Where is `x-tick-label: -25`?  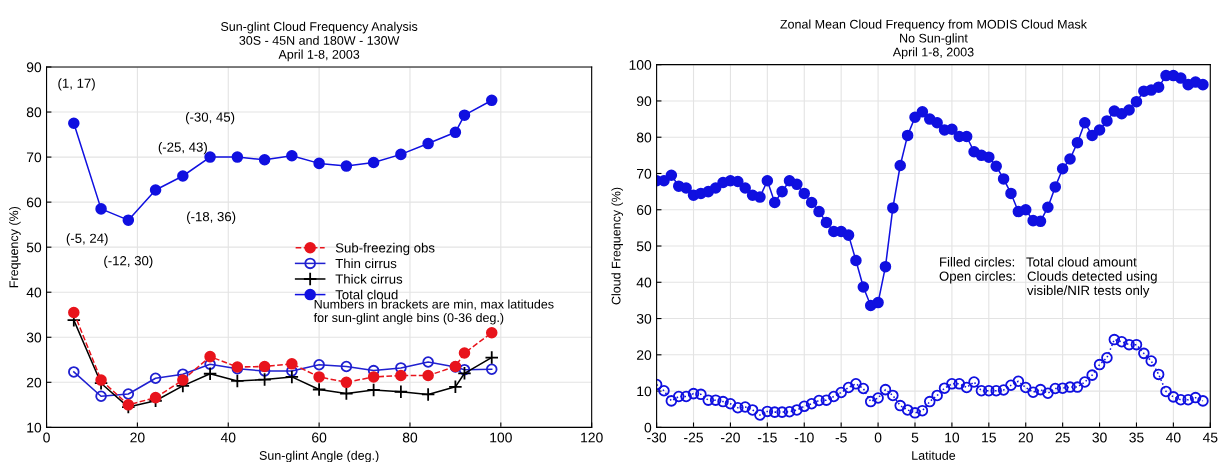
x-tick-label: -25 is located at coordinates (693, 437).